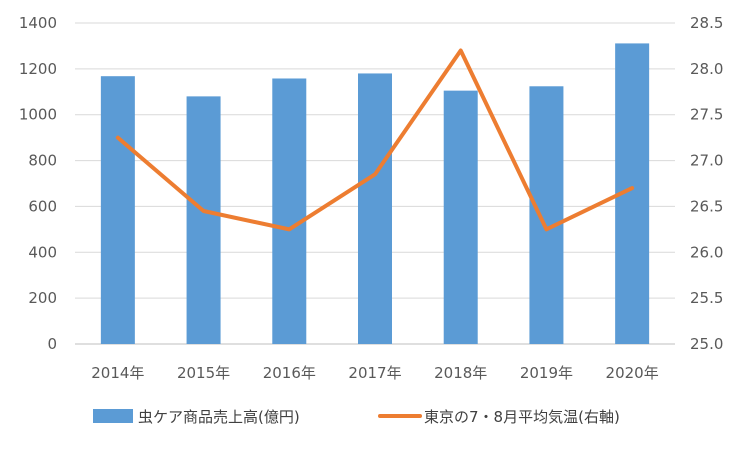  Describe the element at coordinates (460, 373) in the screenshot. I see `x-tick-label: 2018年` at that location.